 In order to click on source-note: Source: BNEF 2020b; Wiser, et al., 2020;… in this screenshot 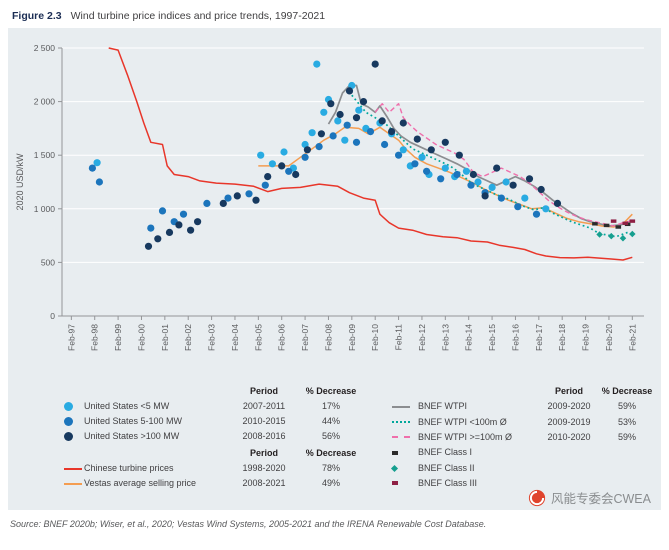, I will do `click(248, 524)`.